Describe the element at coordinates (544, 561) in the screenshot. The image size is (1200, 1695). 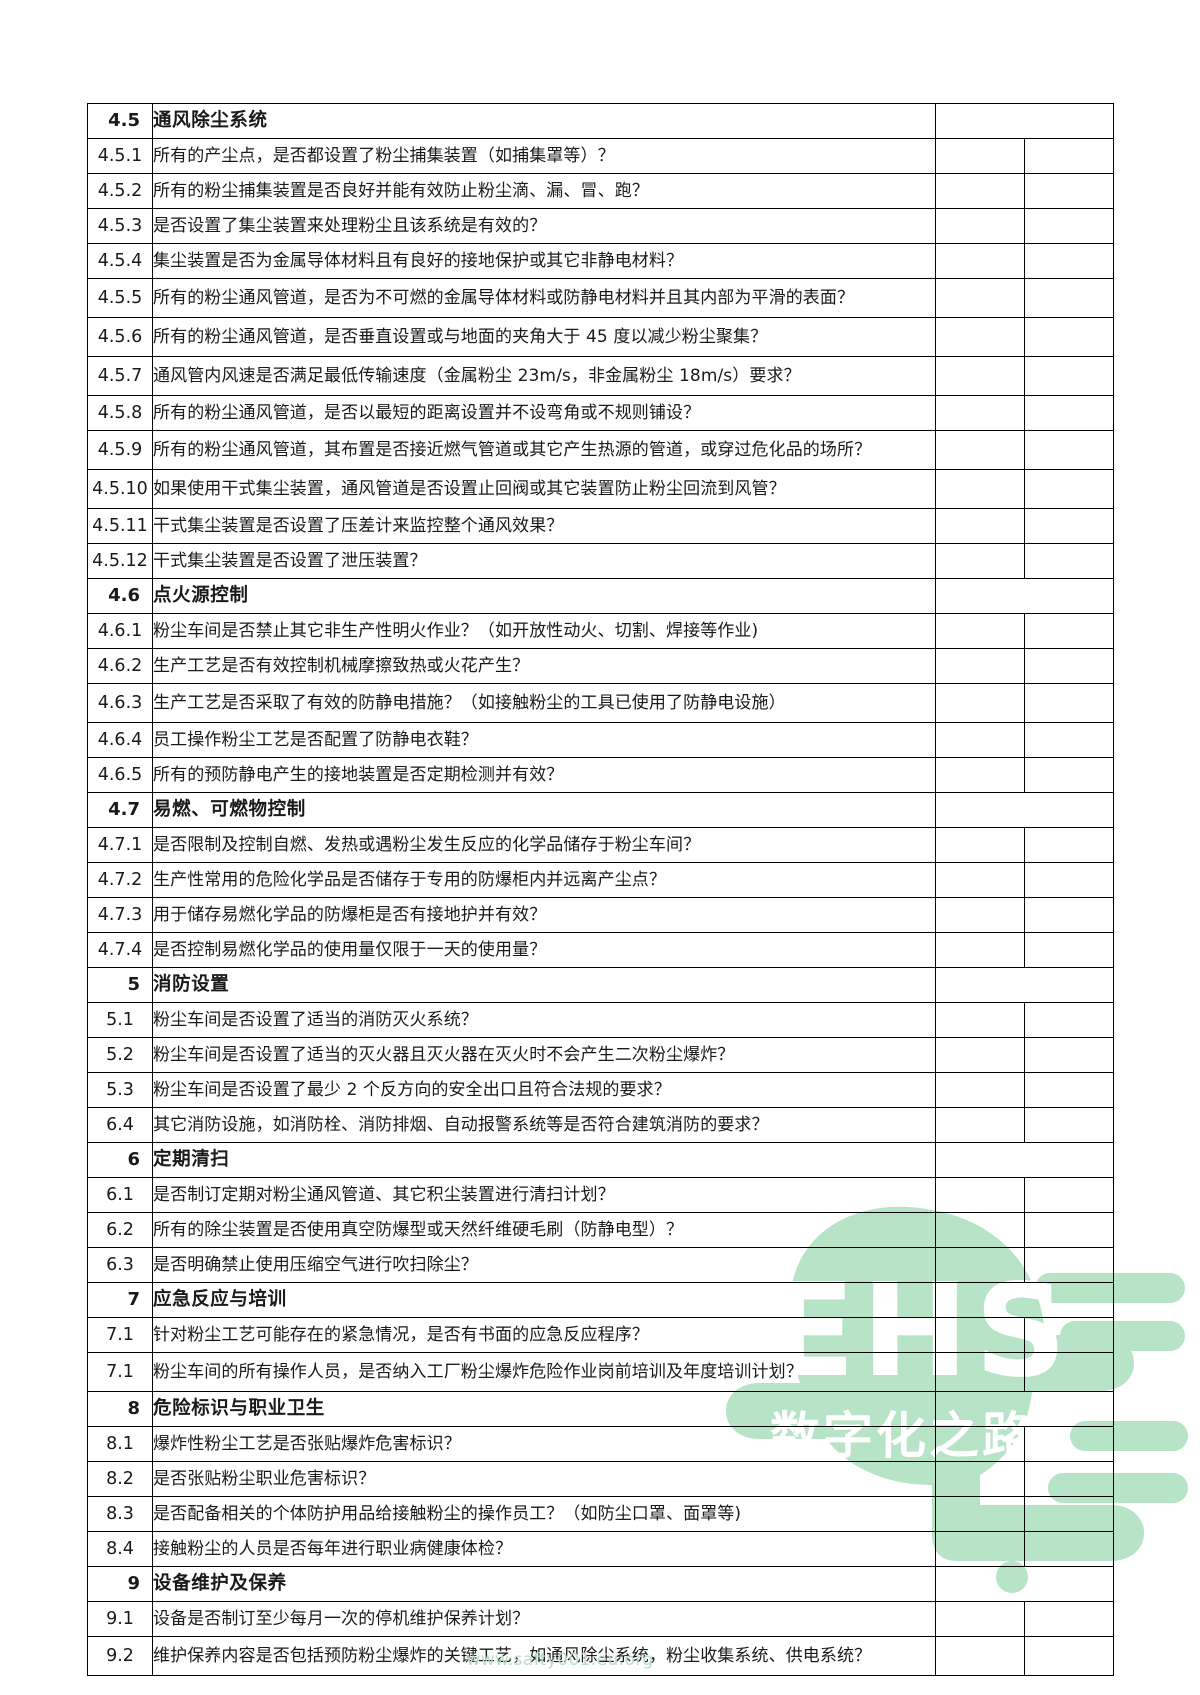
I see `row-description: 干式集尘装置是否设置了泄压装置？` at that location.